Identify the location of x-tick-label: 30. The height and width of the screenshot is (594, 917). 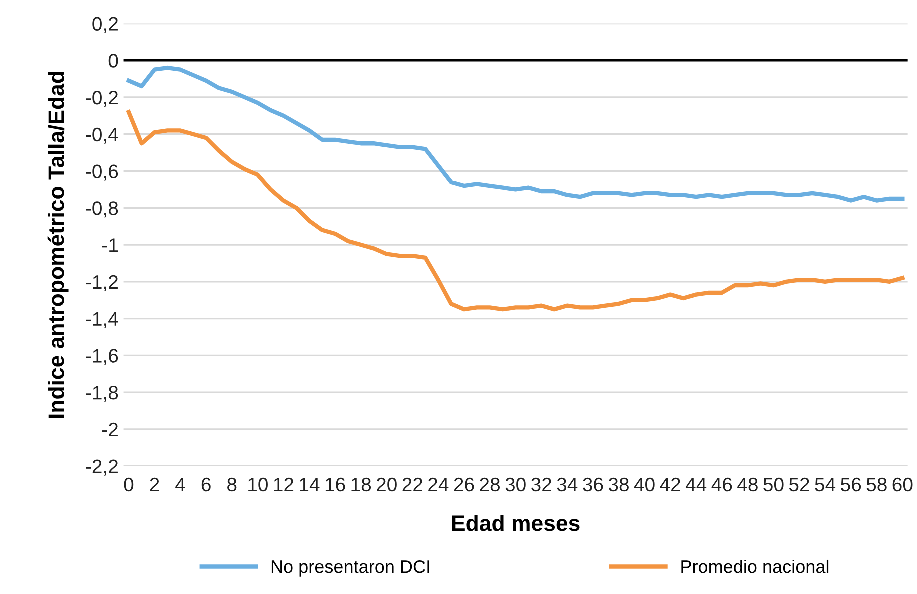
(516, 485).